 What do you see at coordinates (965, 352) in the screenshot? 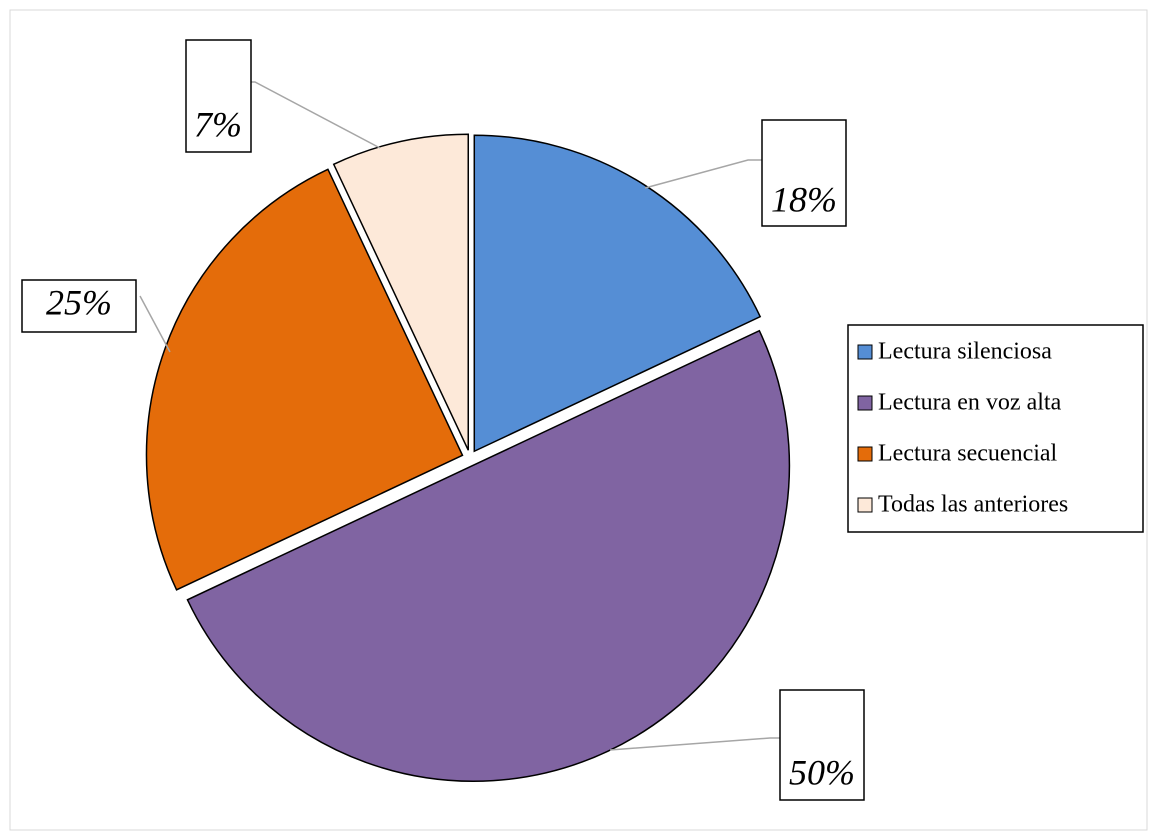
I see `legend-label: Lectura silenciosa` at bounding box center [965, 352].